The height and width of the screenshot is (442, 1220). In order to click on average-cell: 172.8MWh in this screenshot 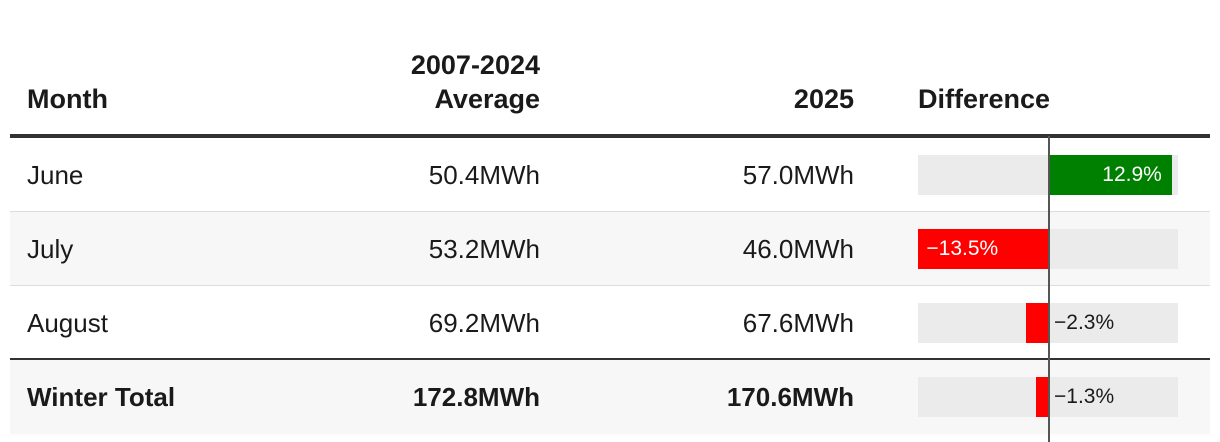, I will do `click(476, 397)`.